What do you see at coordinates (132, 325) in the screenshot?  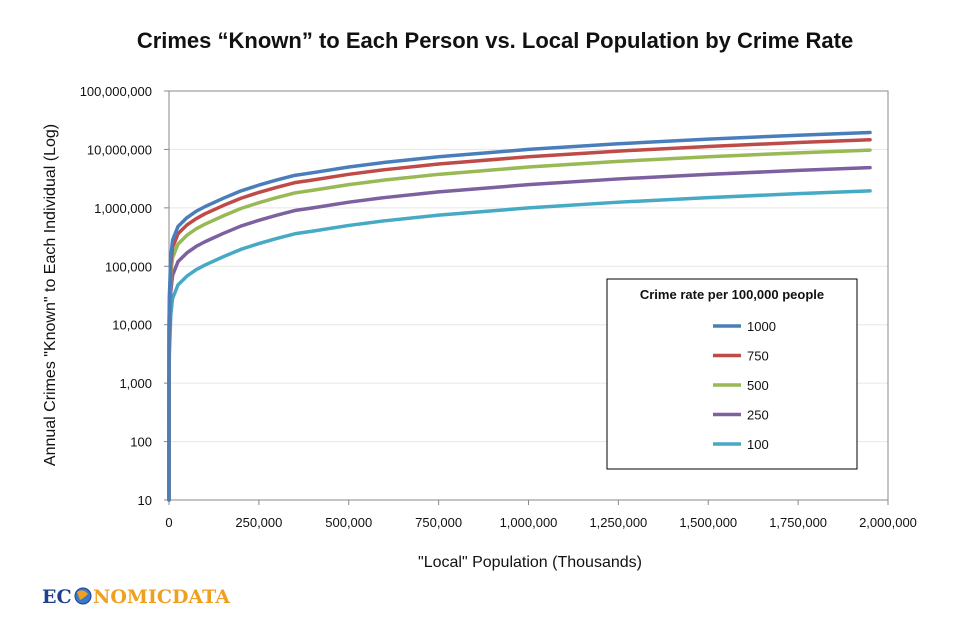 I see `y-tick-label: 10,000` at bounding box center [132, 325].